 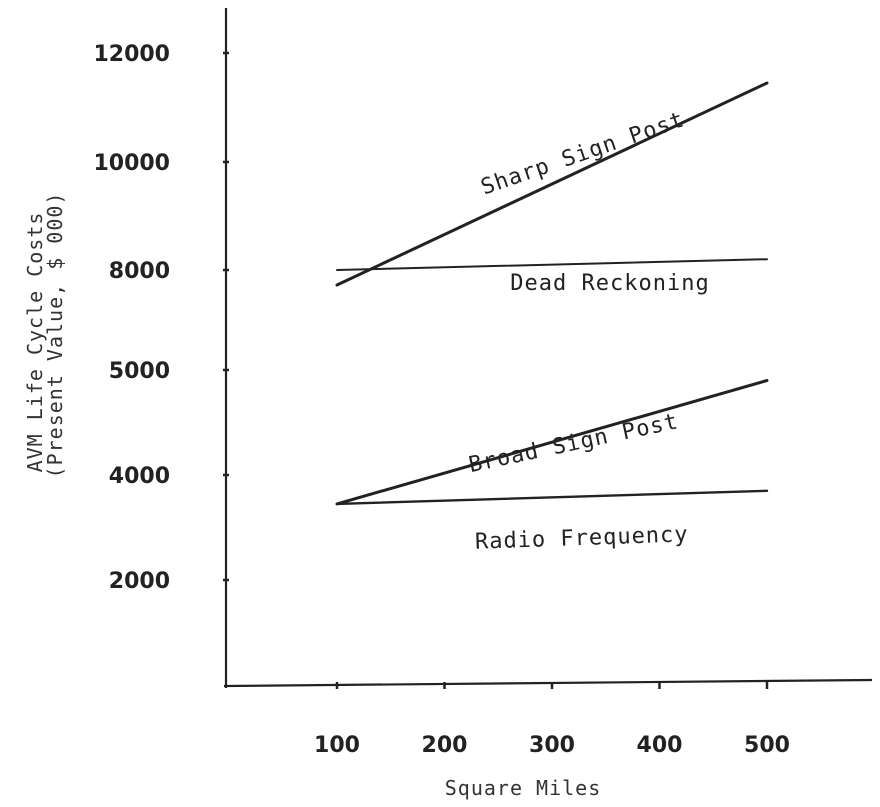 What do you see at coordinates (574, 443) in the screenshot?
I see `series-label: Broad Sign Post` at bounding box center [574, 443].